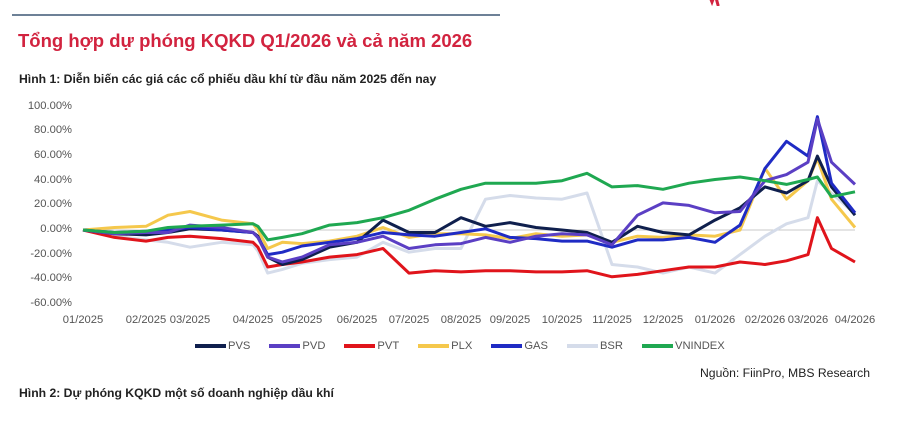  I want to click on x-tick-label: 04/2025, so click(253, 320).